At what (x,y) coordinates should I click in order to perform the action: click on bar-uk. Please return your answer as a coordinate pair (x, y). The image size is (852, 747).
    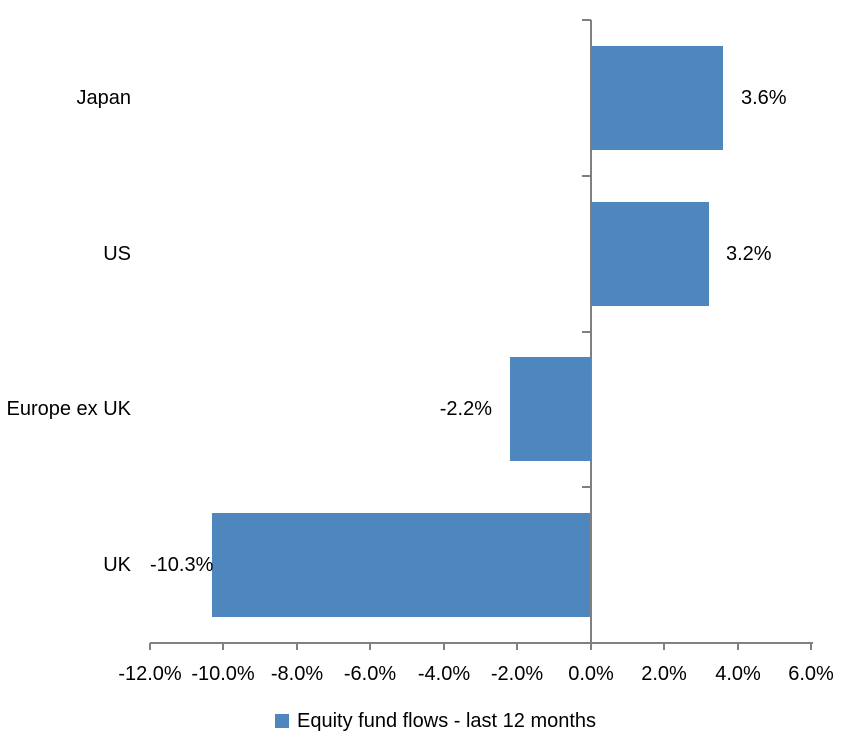
    Looking at the image, I should click on (401, 565).